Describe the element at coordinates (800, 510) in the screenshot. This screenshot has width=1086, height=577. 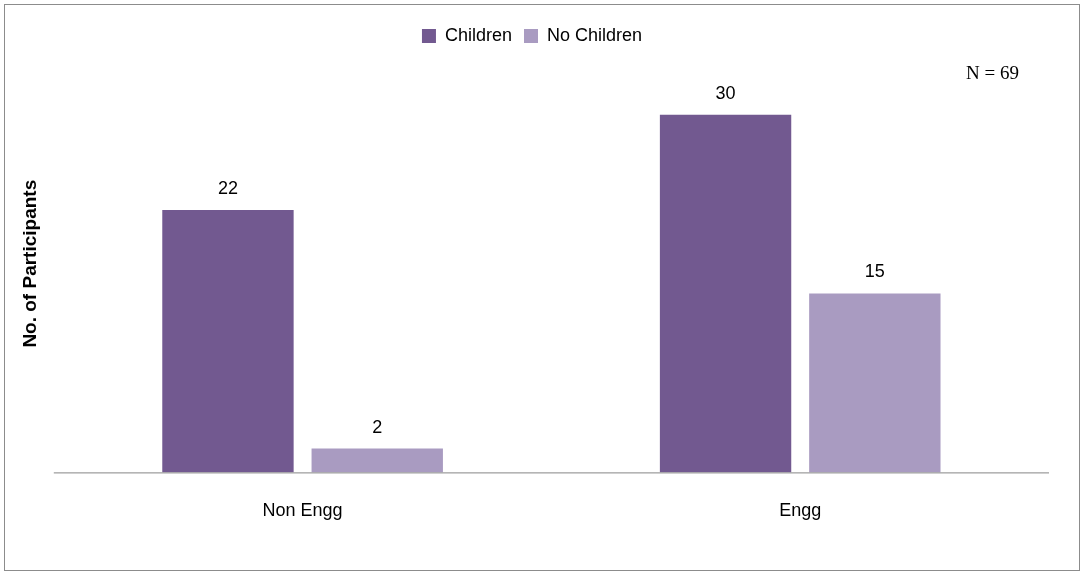
I see `x-tick-label: Engg` at that location.